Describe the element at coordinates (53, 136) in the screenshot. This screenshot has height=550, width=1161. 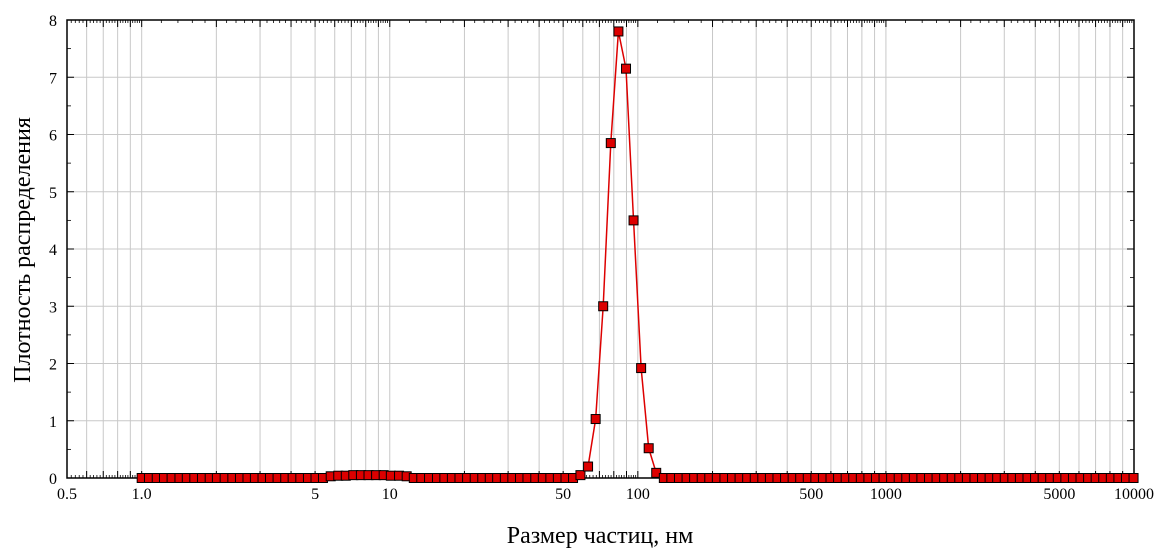
I see `y-tick-label: 6` at that location.